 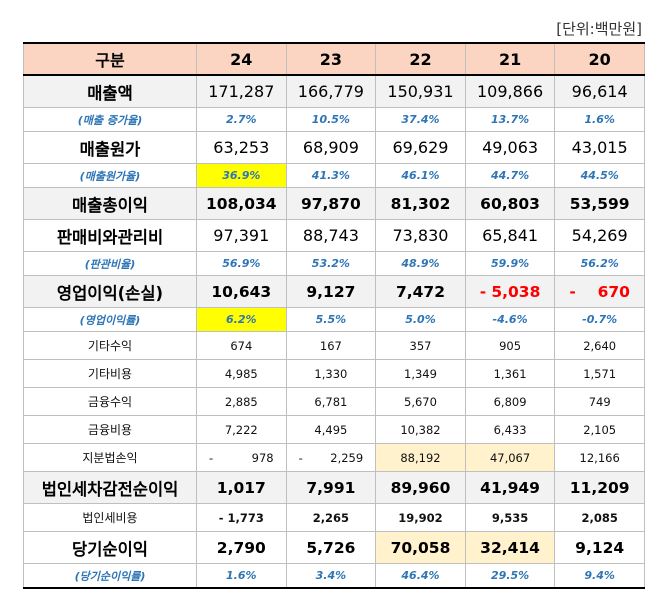 What do you see at coordinates (599, 91) in the screenshot?
I see `cell-value: 96,614` at bounding box center [599, 91].